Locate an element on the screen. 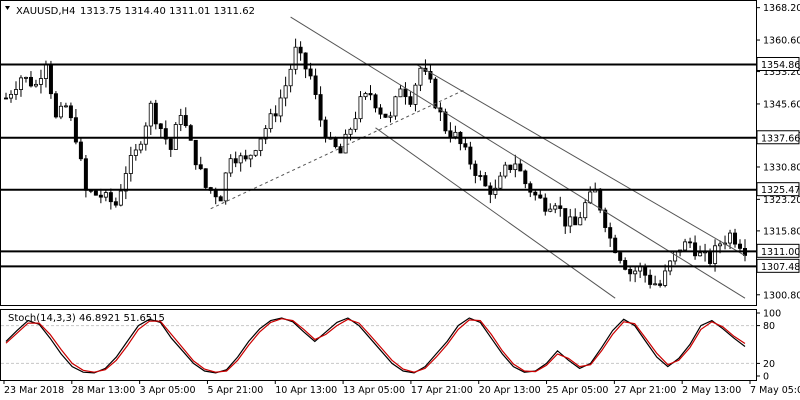  price-axis-label: 1300.80 is located at coordinates (781, 295).